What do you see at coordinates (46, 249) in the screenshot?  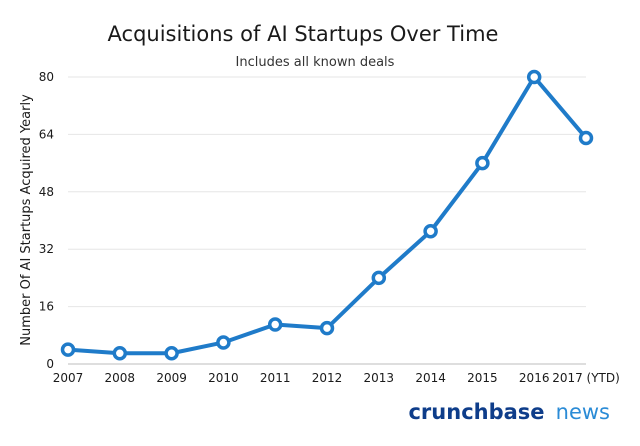 I see `y-tick-label: 32` at bounding box center [46, 249].